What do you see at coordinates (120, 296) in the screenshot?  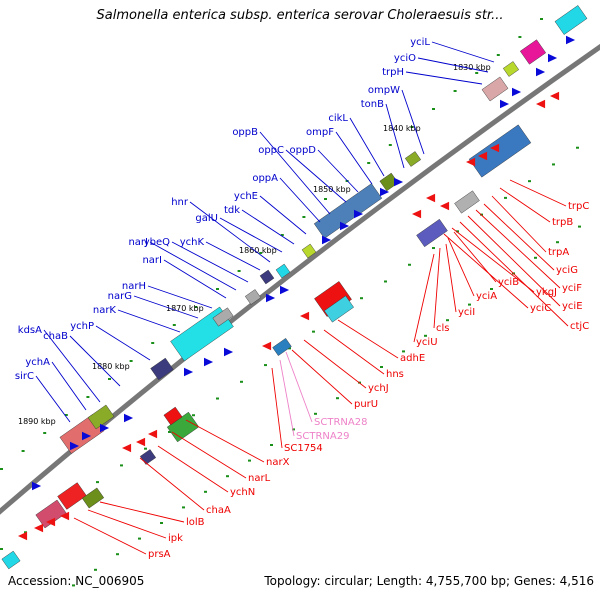 I see `forward-gene-label: narG` at bounding box center [120, 296].